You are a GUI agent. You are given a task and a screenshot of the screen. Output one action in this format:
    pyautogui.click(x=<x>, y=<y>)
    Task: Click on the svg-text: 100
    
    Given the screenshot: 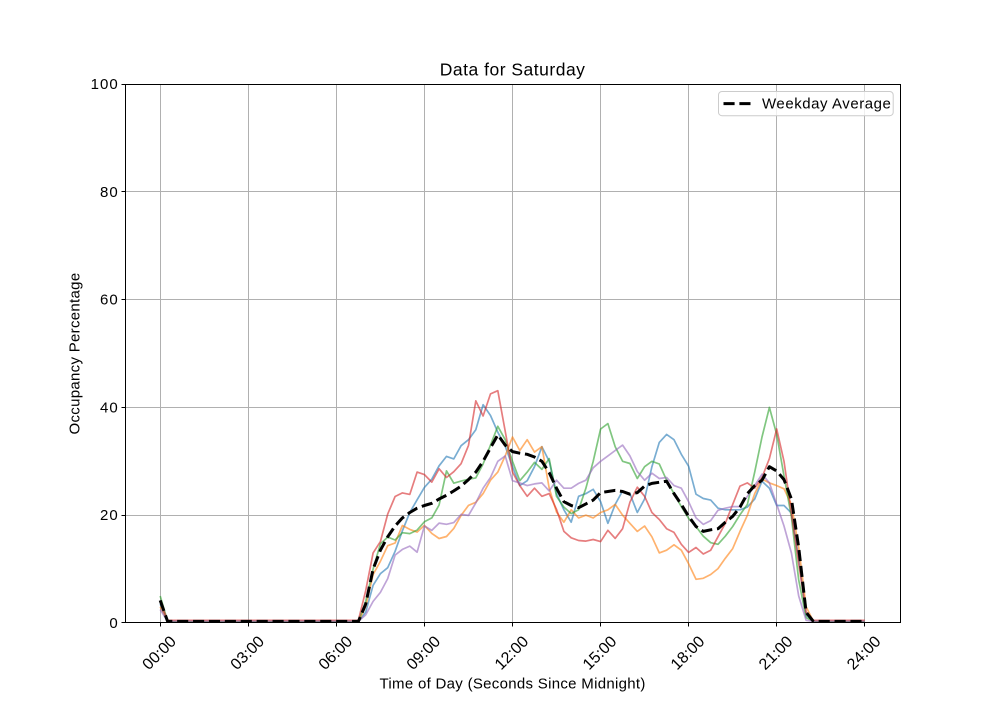 What is the action you would take?
    pyautogui.click(x=105, y=84)
    